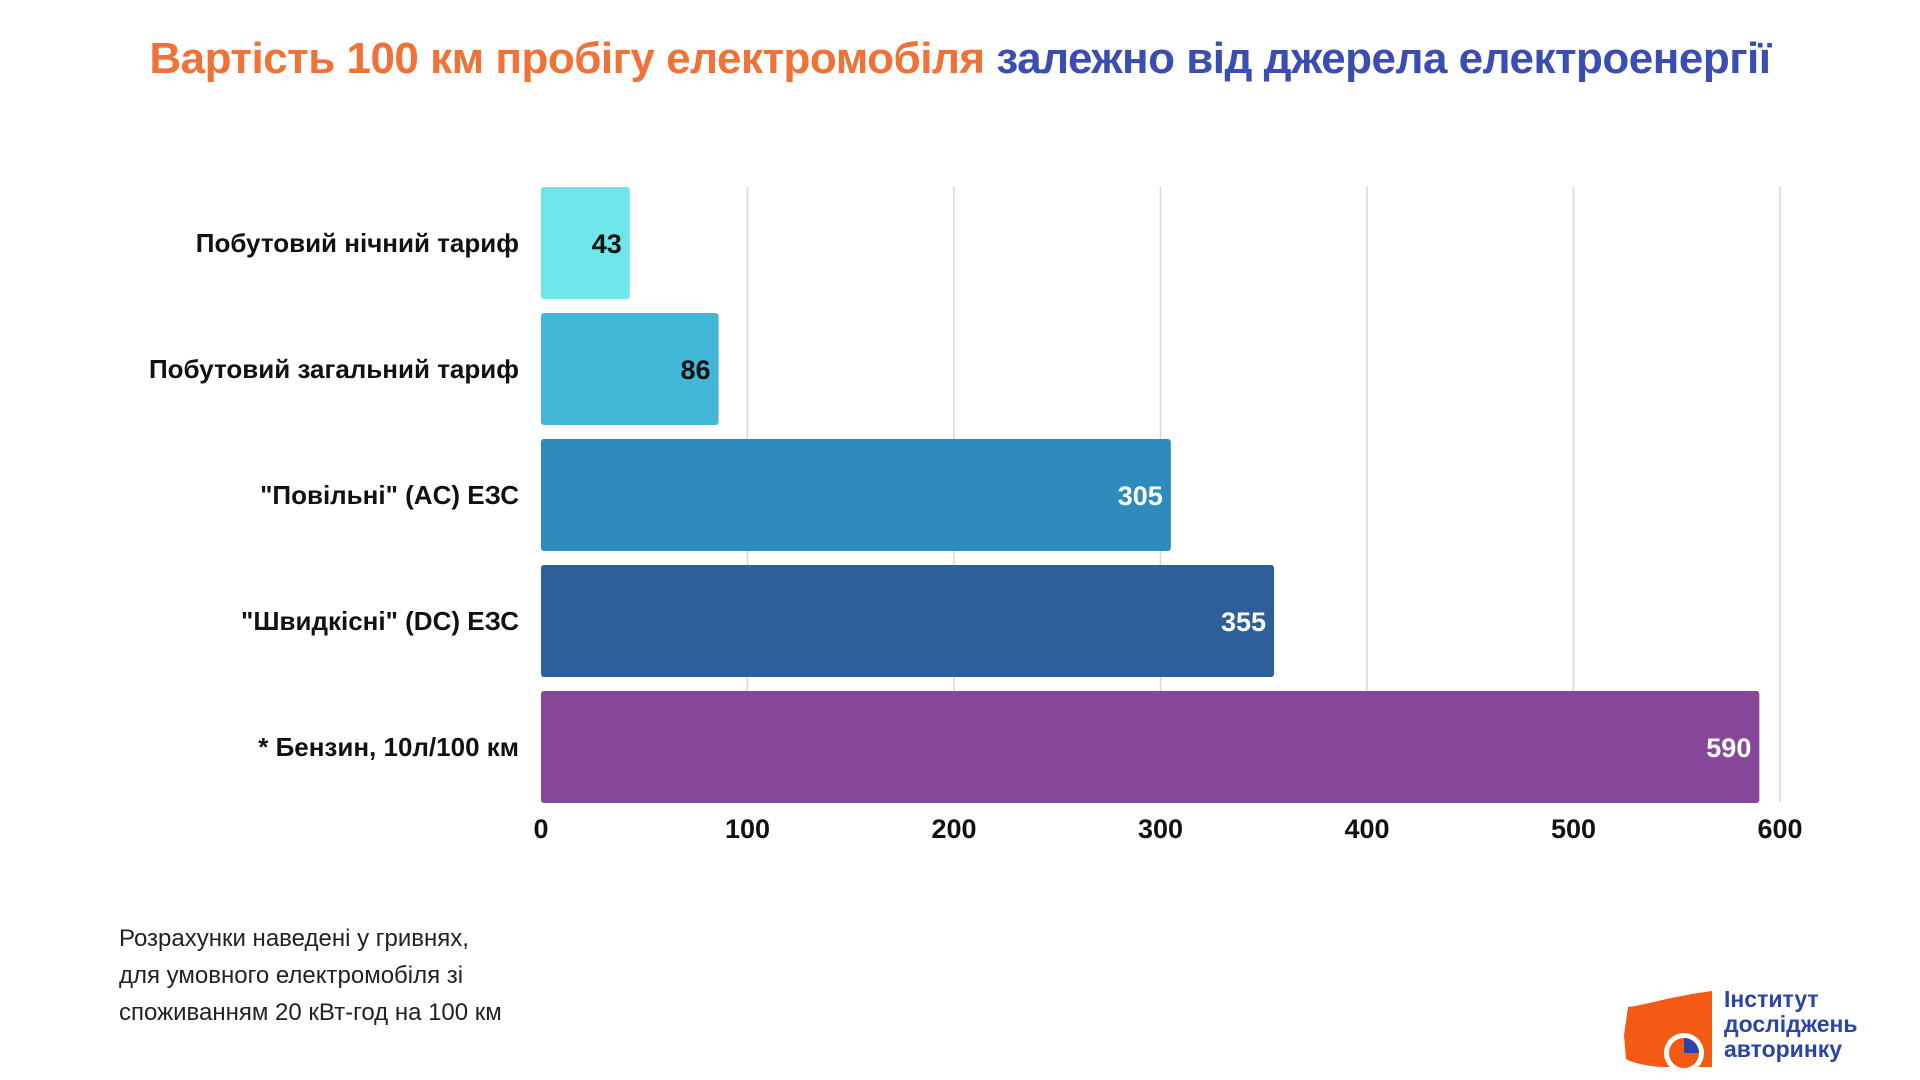 This screenshot has width=1920, height=1080. Describe the element at coordinates (567, 58) in the screenshot. I see `title-part-orange: Вартість 100 км пробігу електромобіля` at that location.